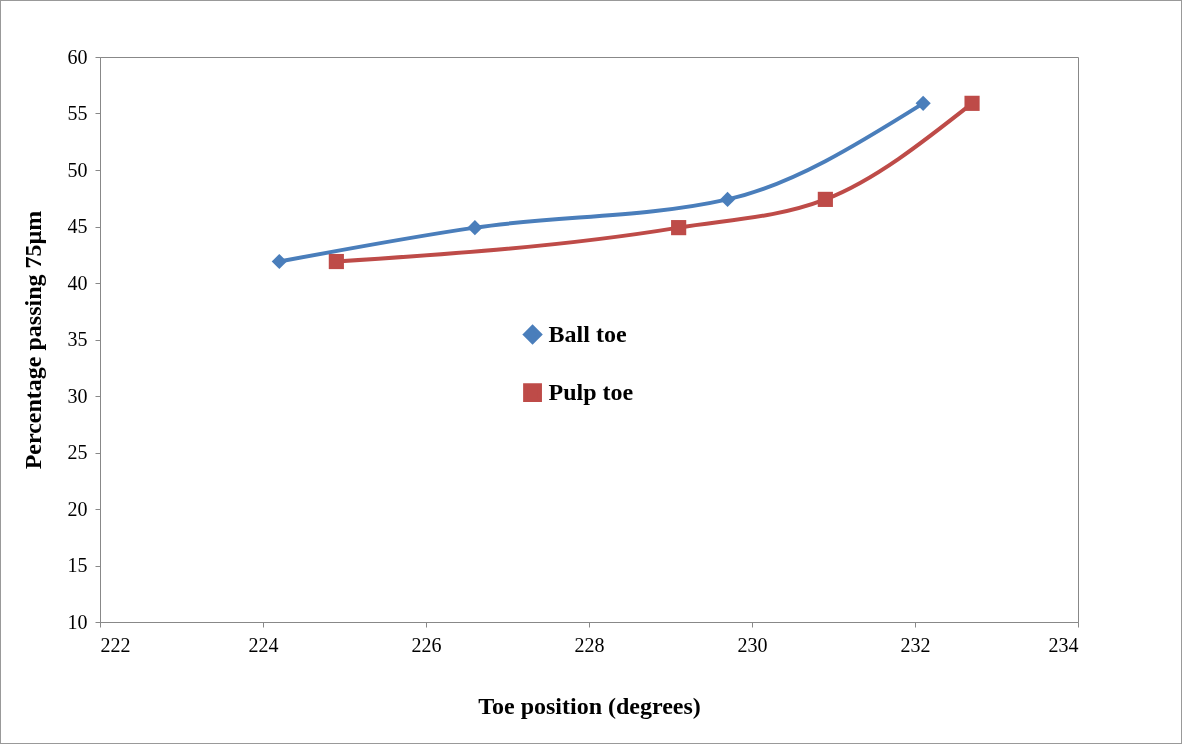 The width and height of the screenshot is (1182, 744). I want to click on x-tick-label: 232, so click(915, 644).